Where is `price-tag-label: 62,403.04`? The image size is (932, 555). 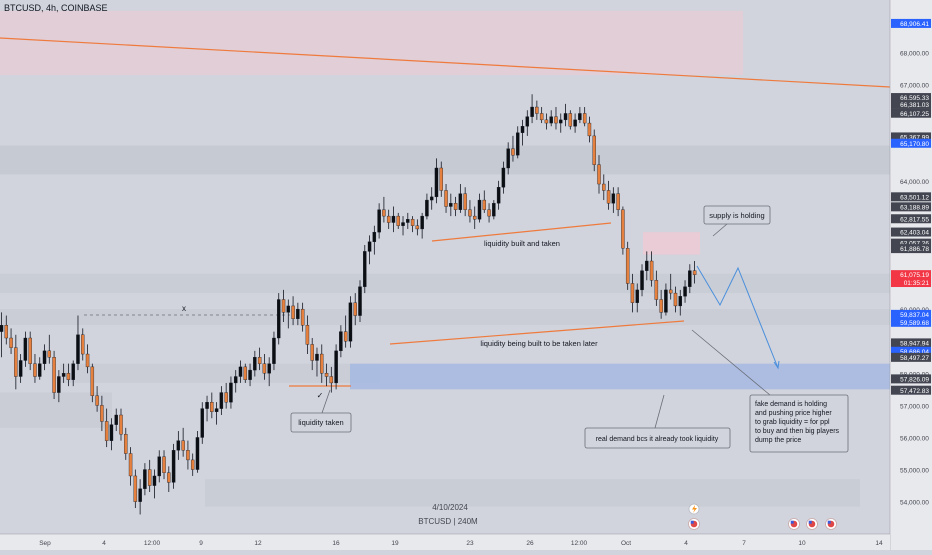 price-tag-label: 62,403.04 is located at coordinates (914, 233).